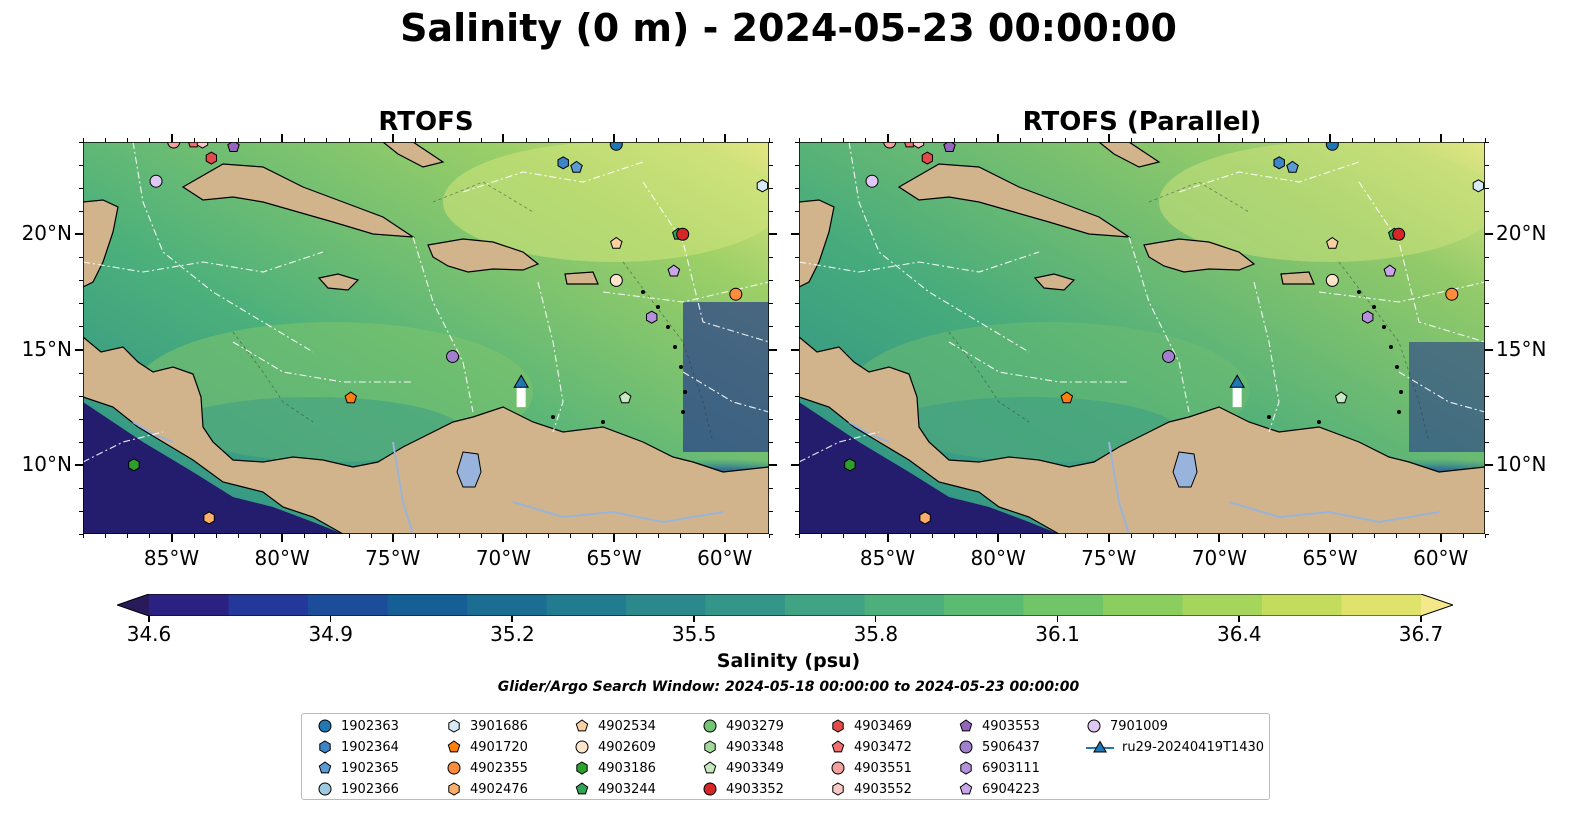 The height and width of the screenshot is (827, 1577). I want to click on lake-maracaibo, so click(1185, 469).